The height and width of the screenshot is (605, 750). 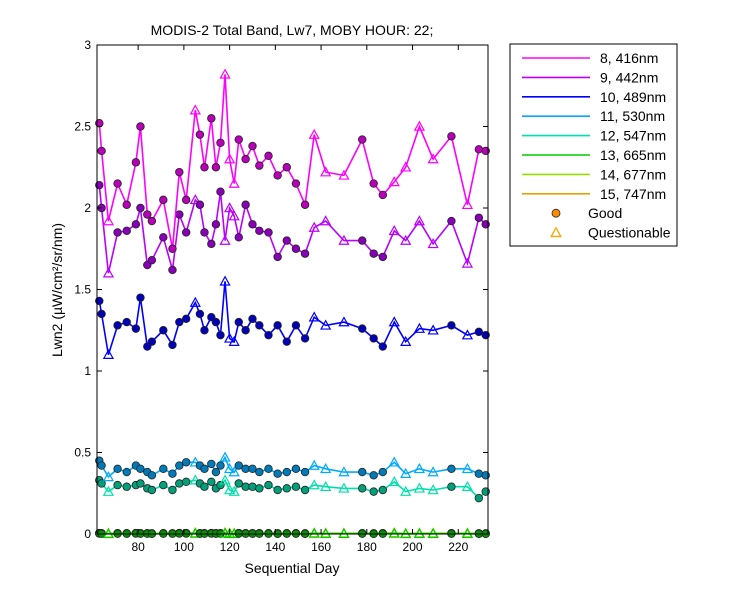 I want to click on legend-label-6: 13, 665nm, so click(x=633, y=155).